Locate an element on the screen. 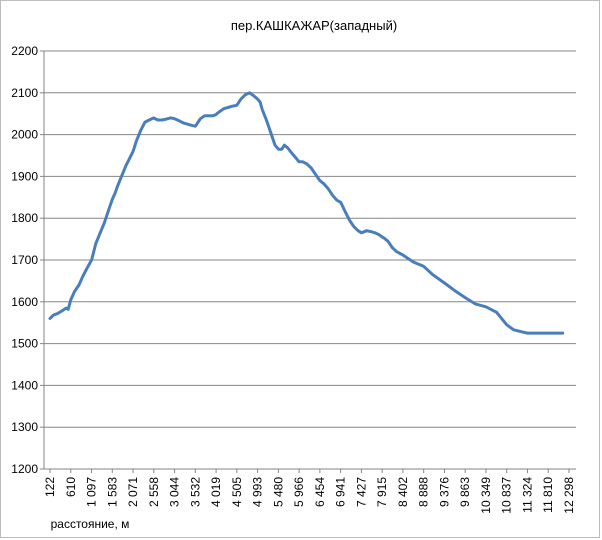  x-tick-label: 9 376 is located at coordinates (444, 492).